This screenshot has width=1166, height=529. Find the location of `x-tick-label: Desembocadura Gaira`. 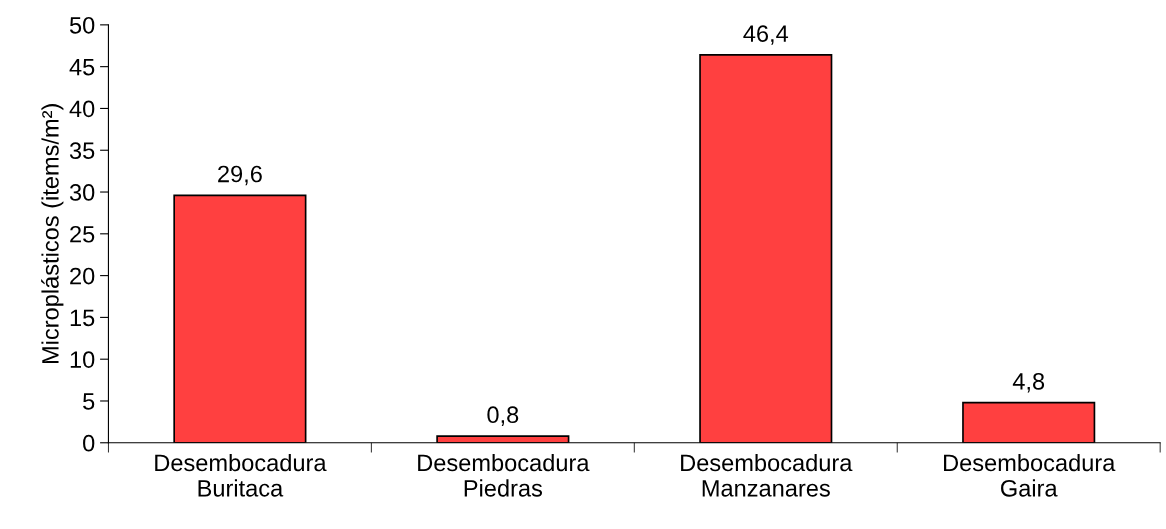

x-tick-label: Desembocadura Gaira is located at coordinates (1030, 475).